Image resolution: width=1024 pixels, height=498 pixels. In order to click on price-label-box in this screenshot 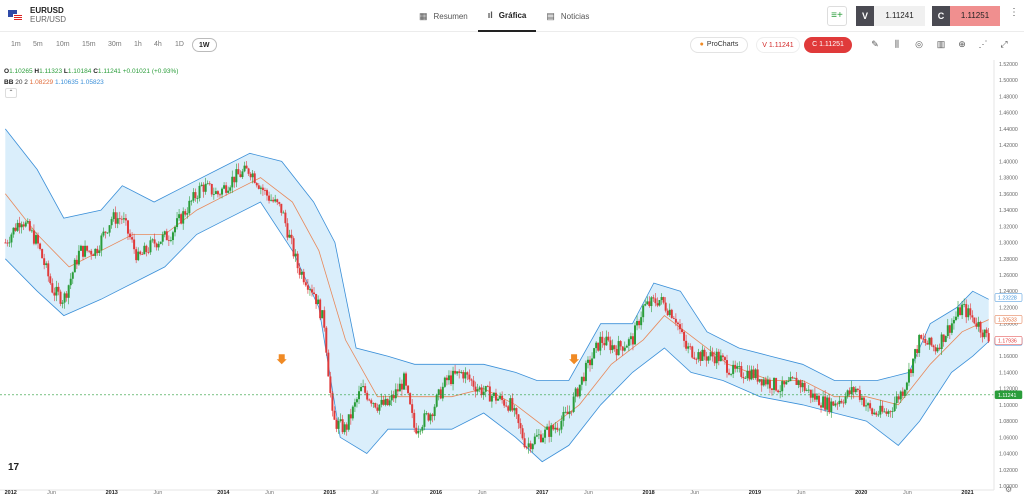, I will do `click(1008, 395)`.